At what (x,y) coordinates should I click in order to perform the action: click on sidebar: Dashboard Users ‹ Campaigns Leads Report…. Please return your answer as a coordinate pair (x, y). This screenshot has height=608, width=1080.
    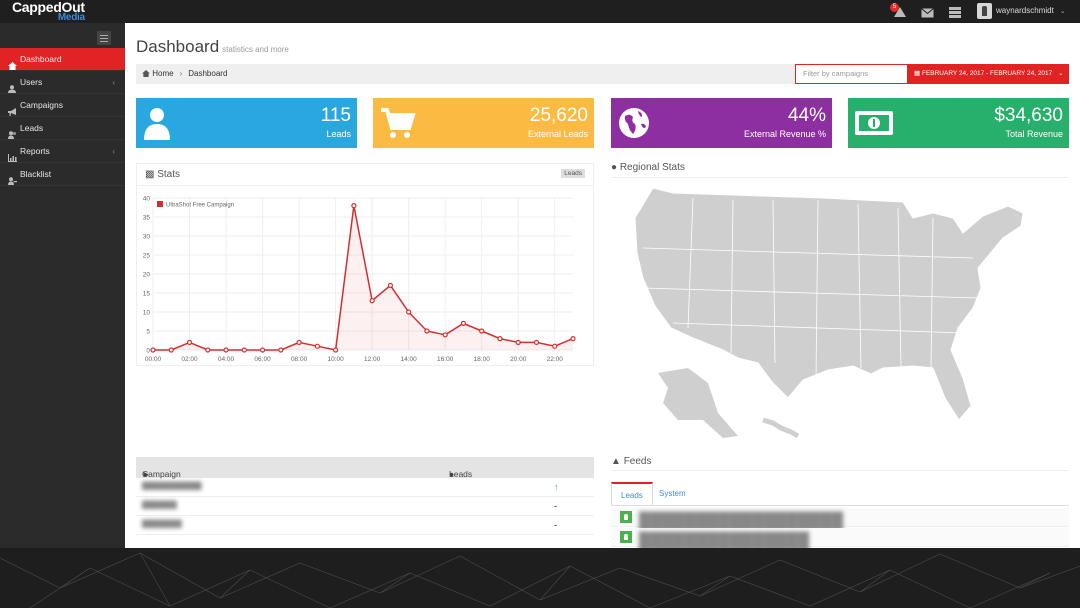
    Looking at the image, I should click on (65, 285).